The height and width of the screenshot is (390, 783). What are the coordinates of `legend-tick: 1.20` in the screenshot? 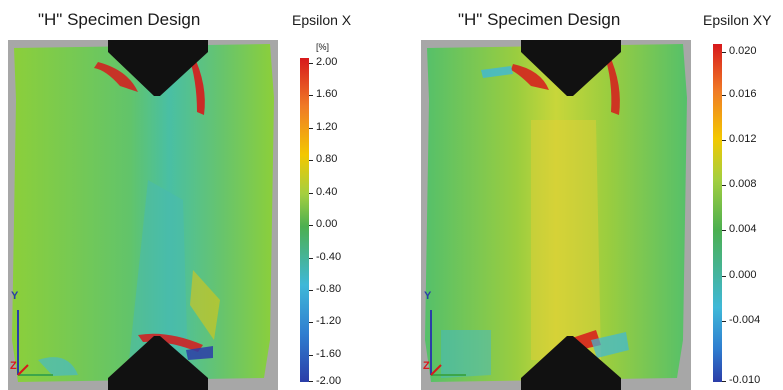 It's located at (327, 127).